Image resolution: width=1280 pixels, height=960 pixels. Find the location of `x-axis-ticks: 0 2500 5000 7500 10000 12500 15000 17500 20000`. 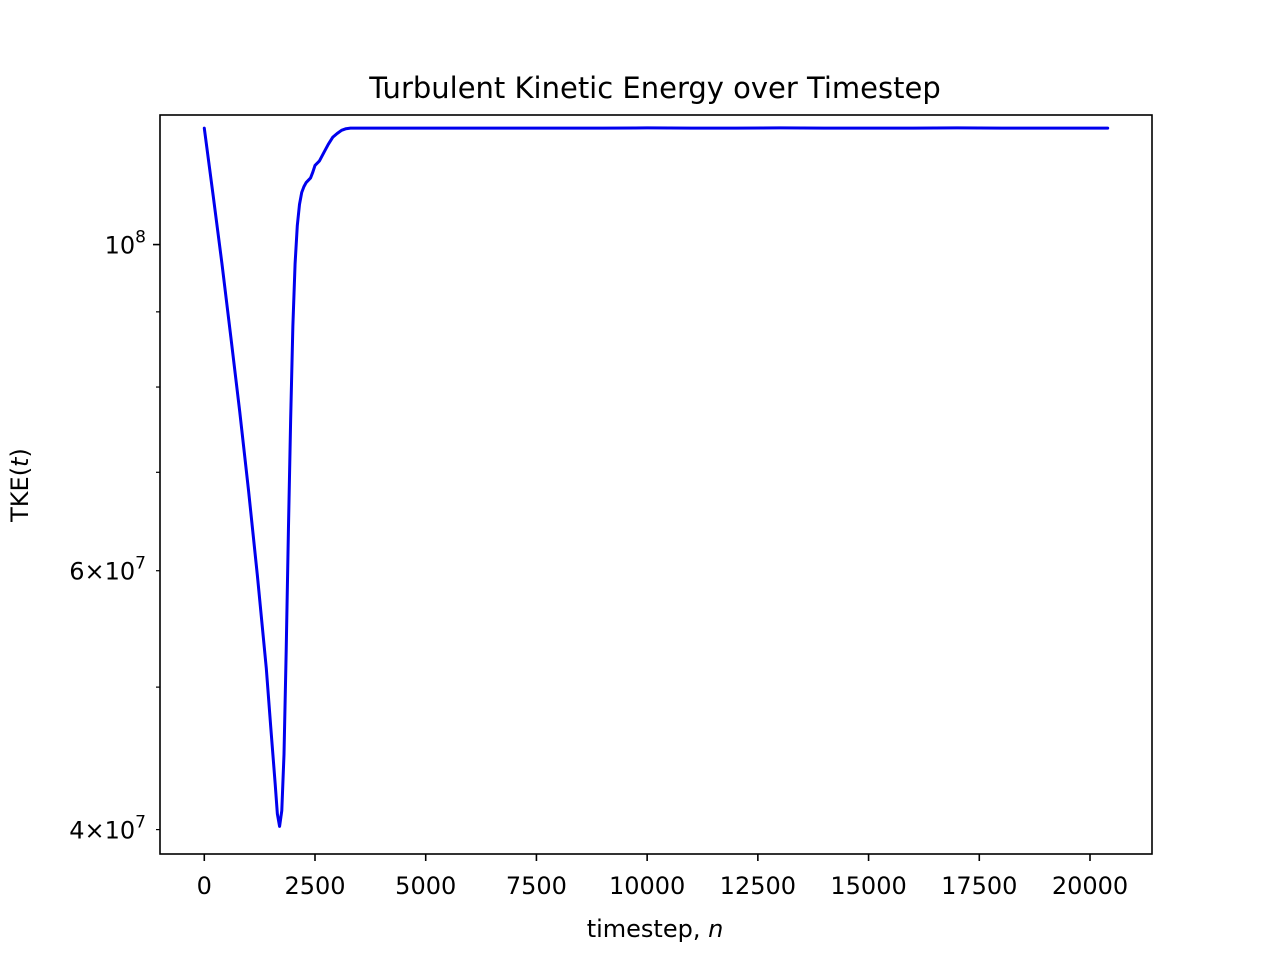

x-axis-ticks: 0 2500 5000 7500 10000 12500 15000 17500 20000 is located at coordinates (662, 877).